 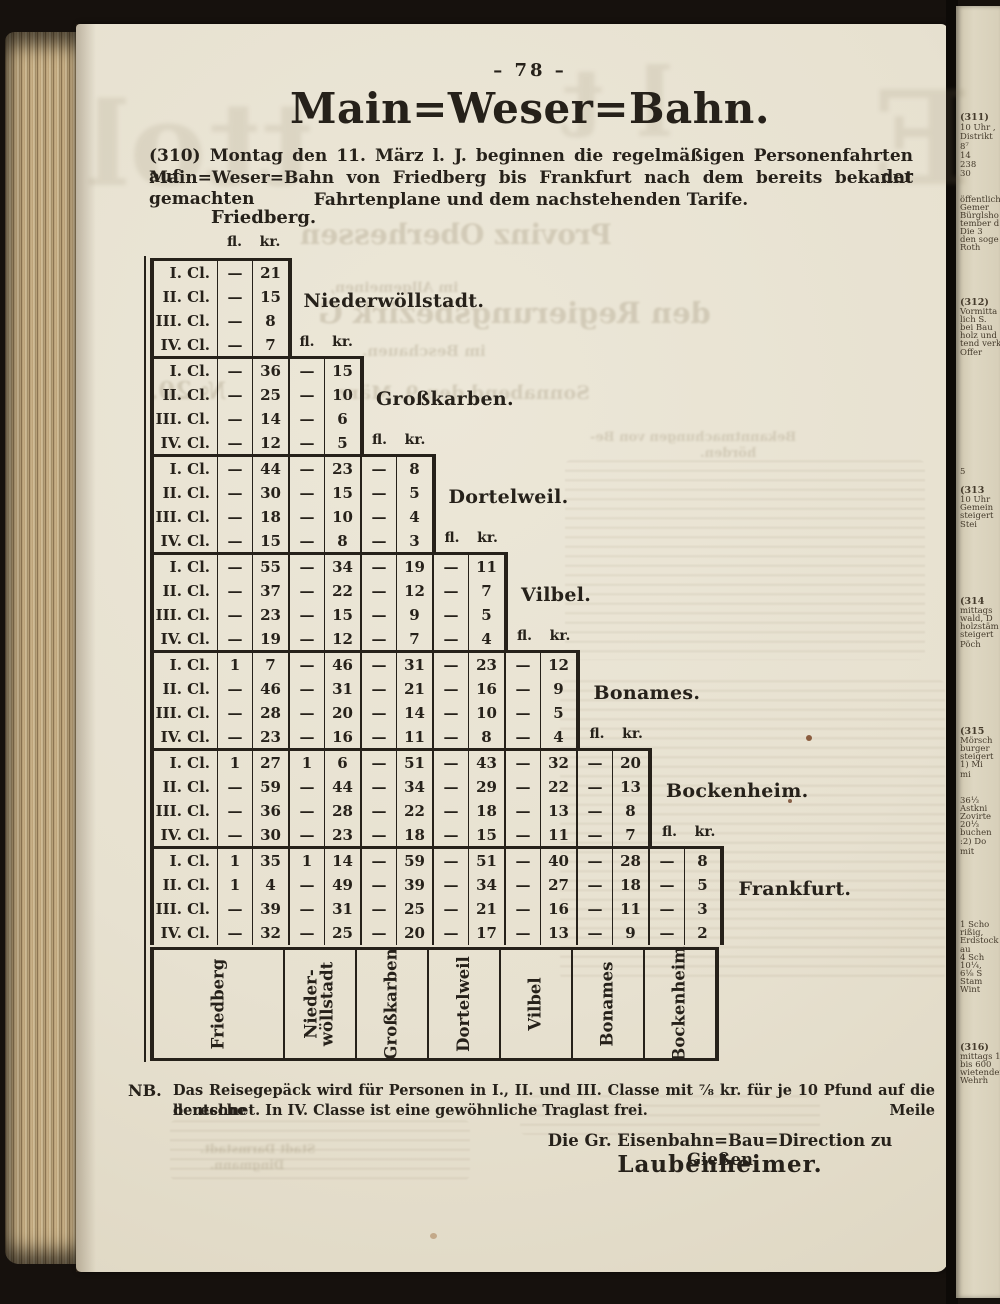 What do you see at coordinates (487, 897) in the screenshot?
I see `kreuzer-column: 51 34 21 17` at bounding box center [487, 897].